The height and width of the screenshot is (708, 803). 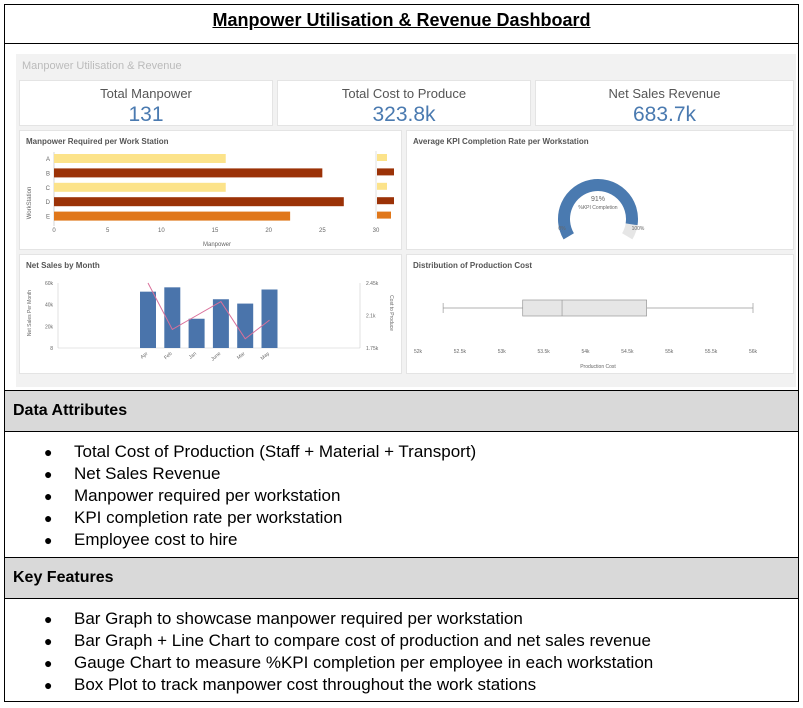 What do you see at coordinates (598, 199) in the screenshot?
I see `gauge-value: 91%` at bounding box center [598, 199].